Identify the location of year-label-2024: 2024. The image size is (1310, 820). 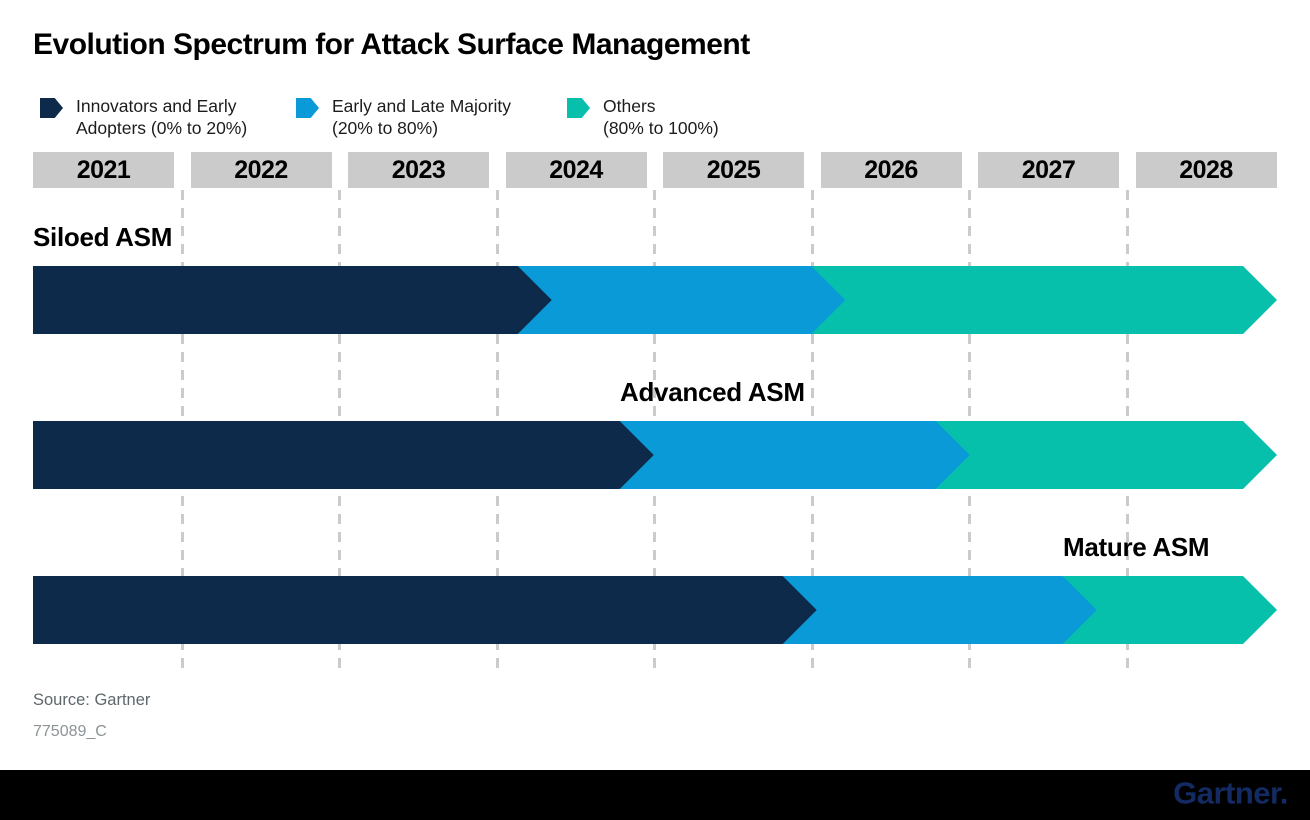
(576, 170).